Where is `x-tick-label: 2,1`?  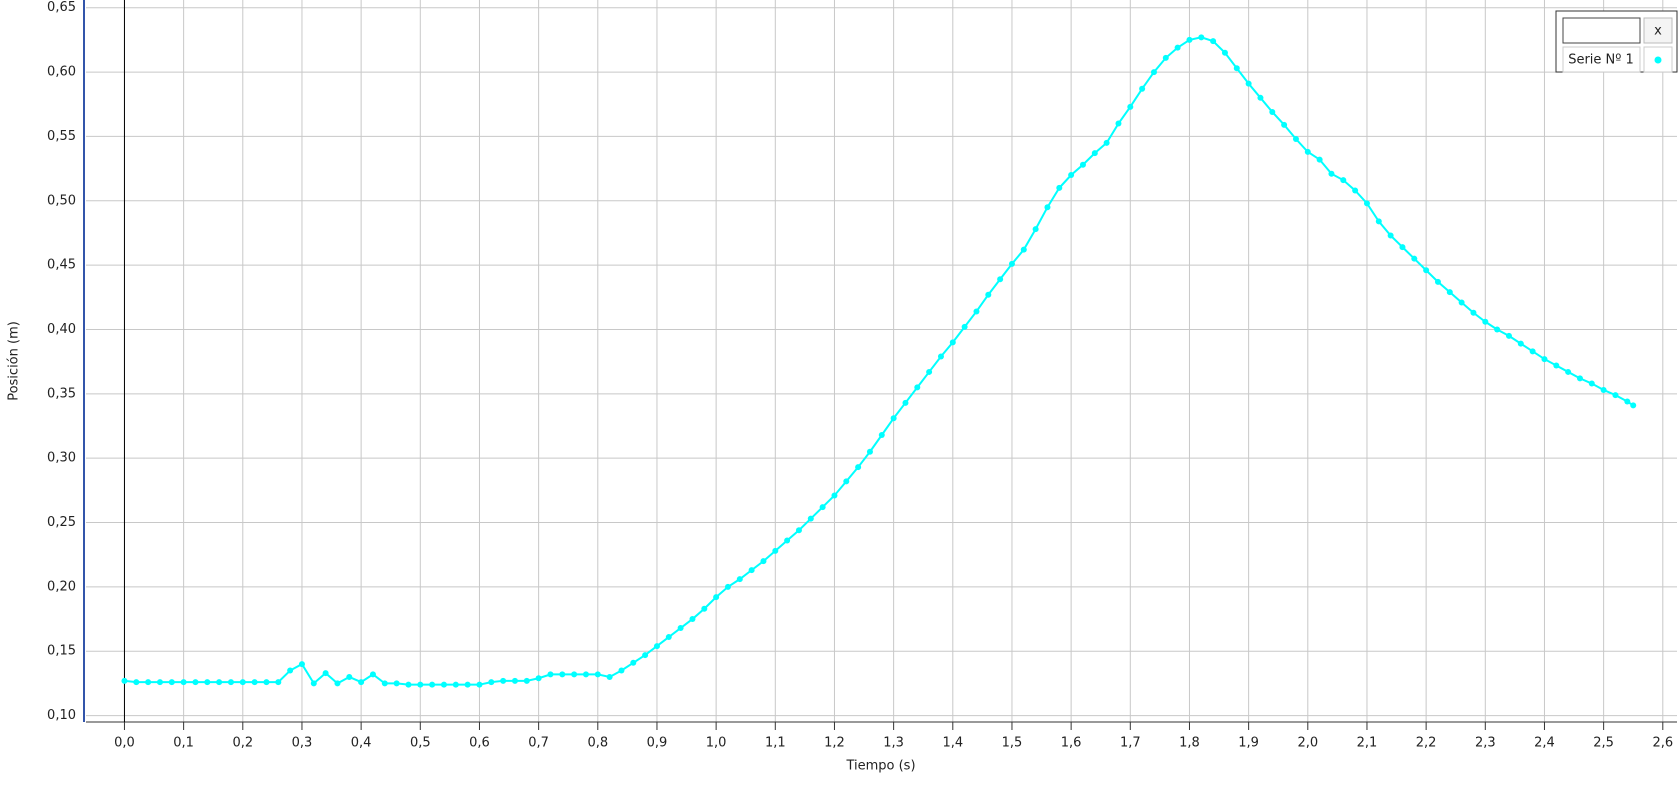
x-tick-label: 2,1 is located at coordinates (1367, 743).